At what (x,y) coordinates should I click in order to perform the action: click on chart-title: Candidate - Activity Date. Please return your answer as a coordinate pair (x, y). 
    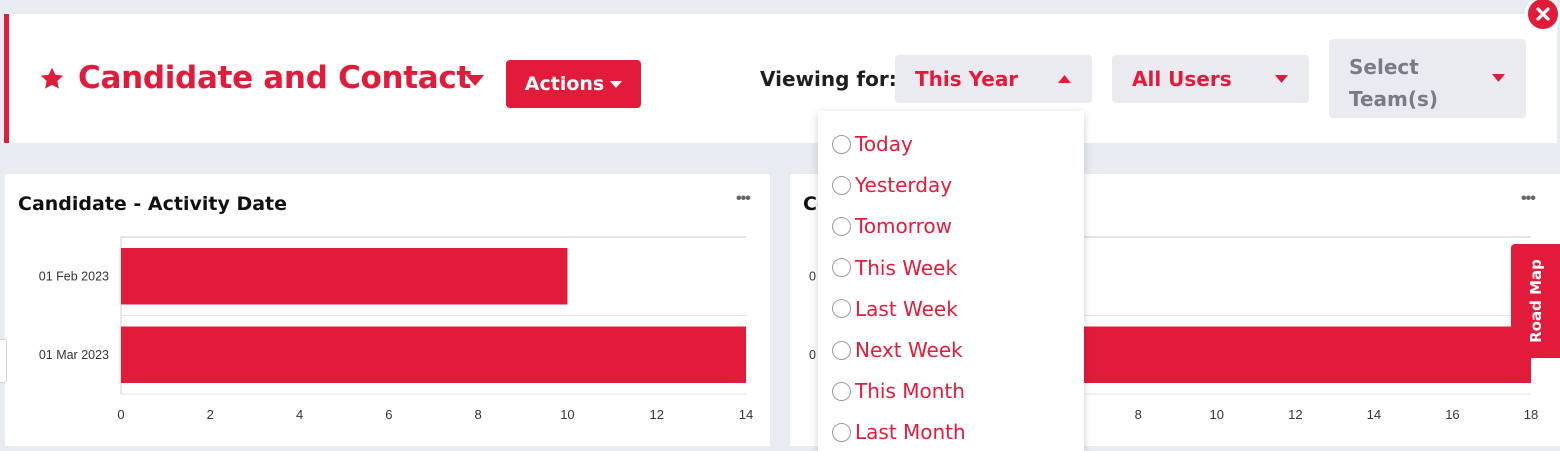
    Looking at the image, I should click on (153, 204).